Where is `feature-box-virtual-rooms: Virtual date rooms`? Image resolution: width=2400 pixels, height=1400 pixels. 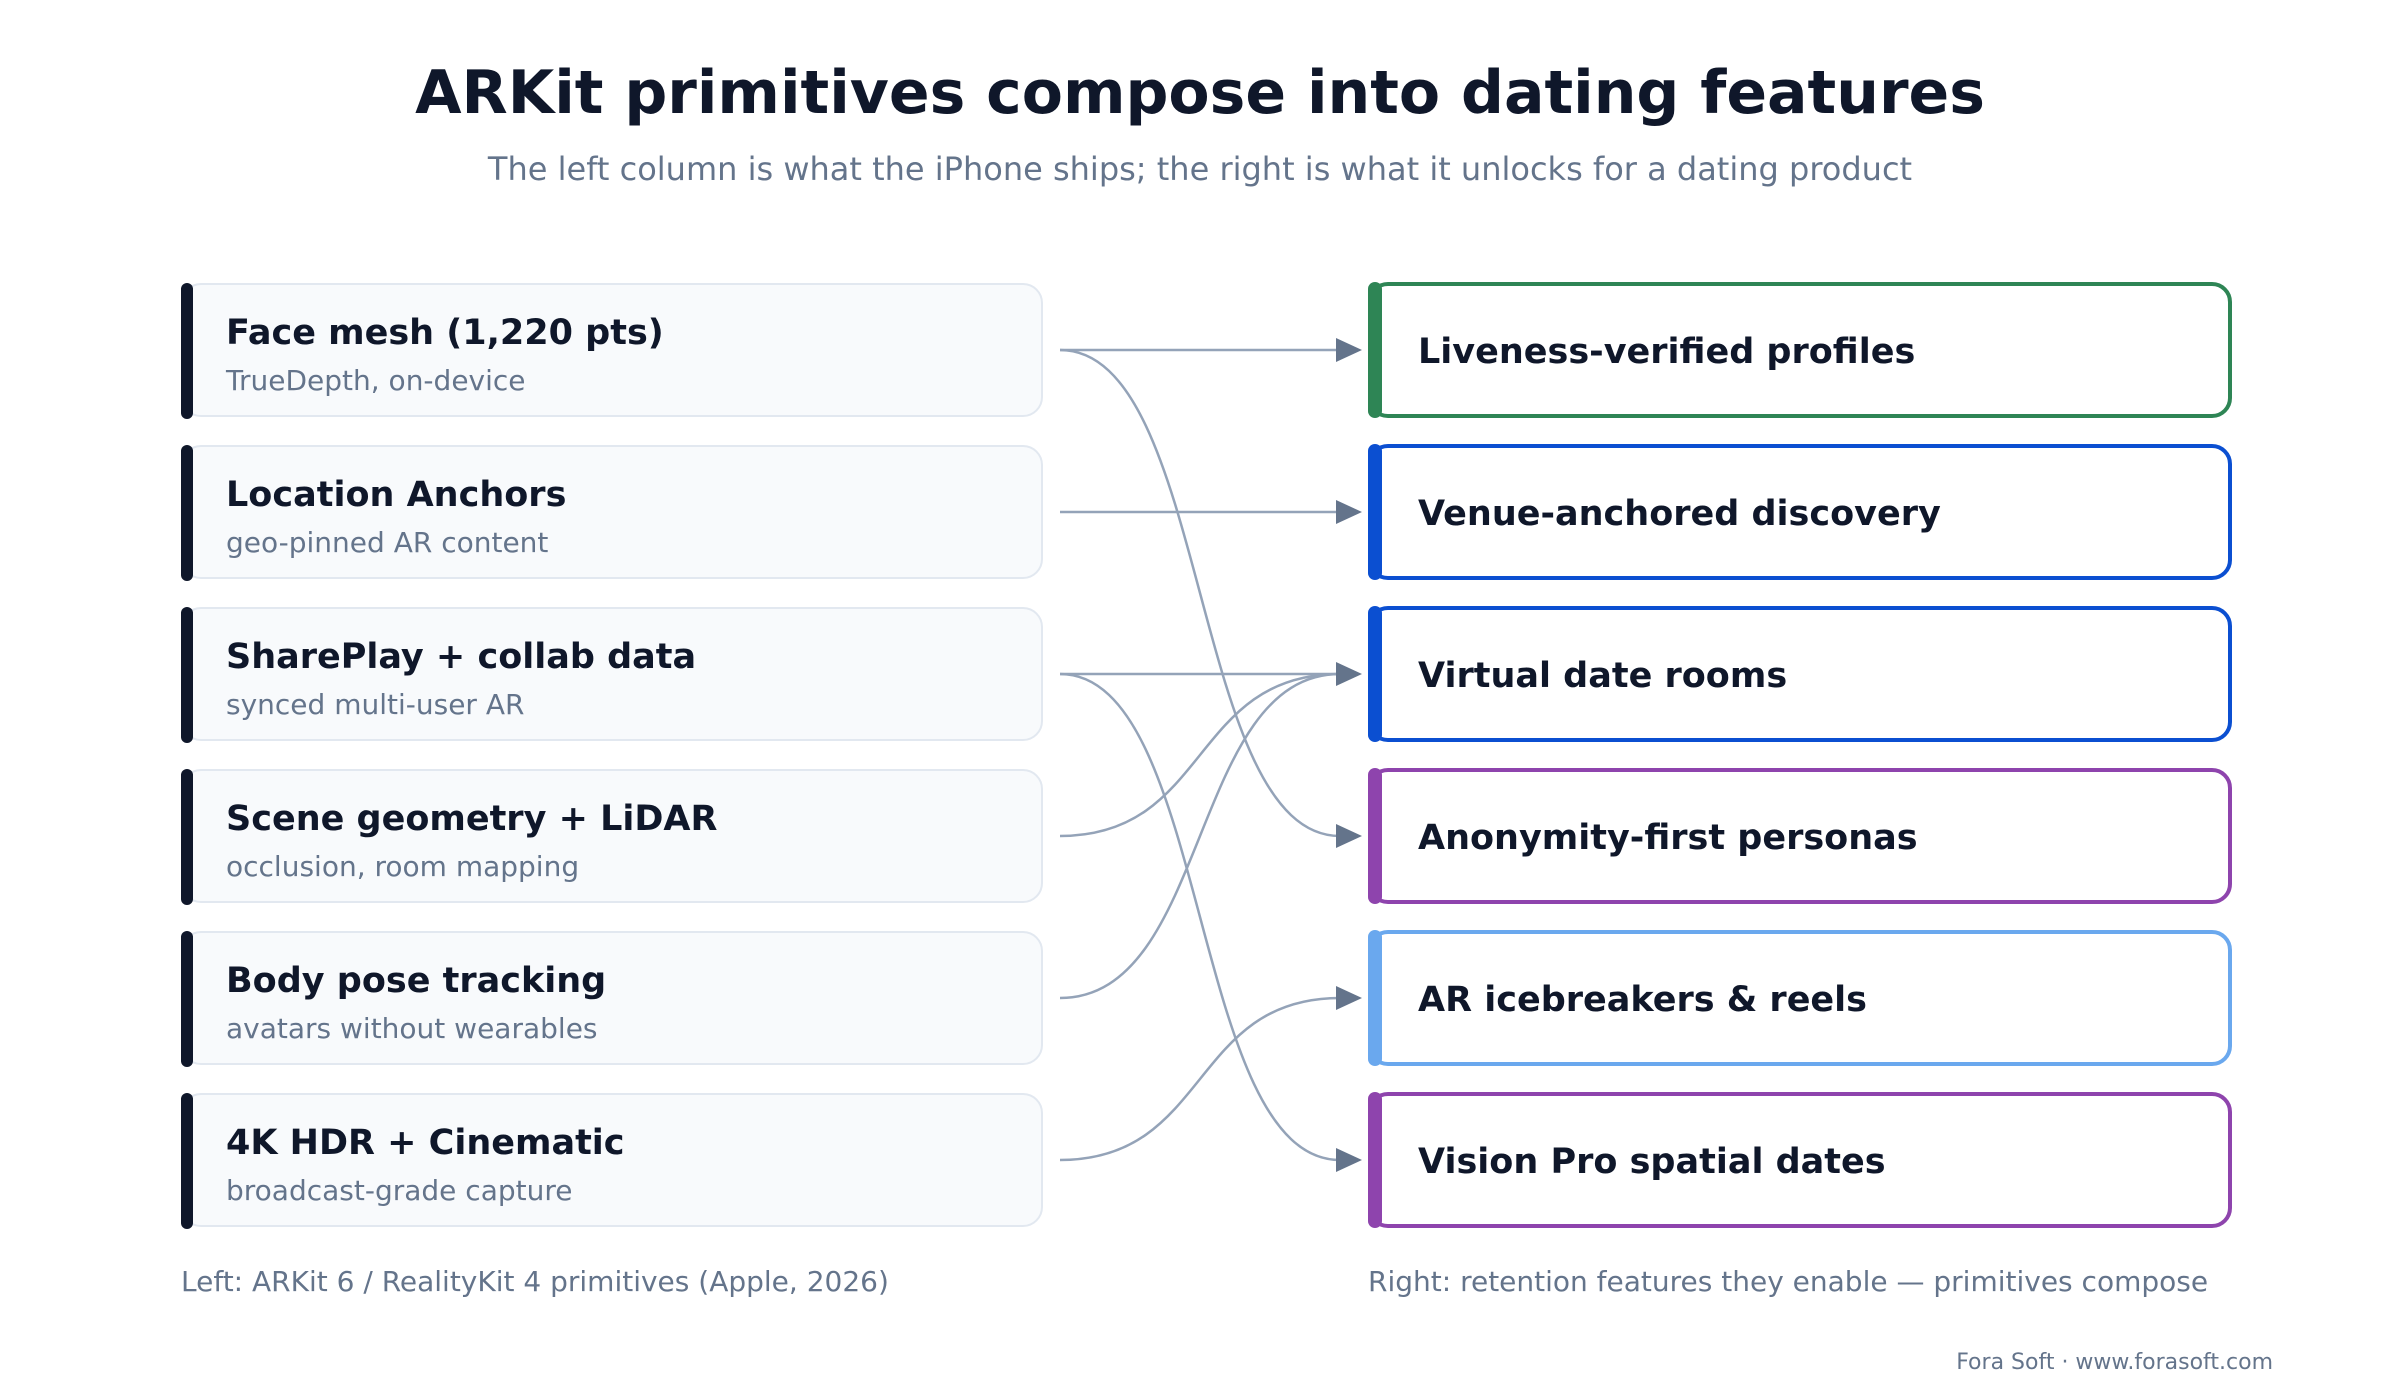 feature-box-virtual-rooms: Virtual date rooms is located at coordinates (1800, 674).